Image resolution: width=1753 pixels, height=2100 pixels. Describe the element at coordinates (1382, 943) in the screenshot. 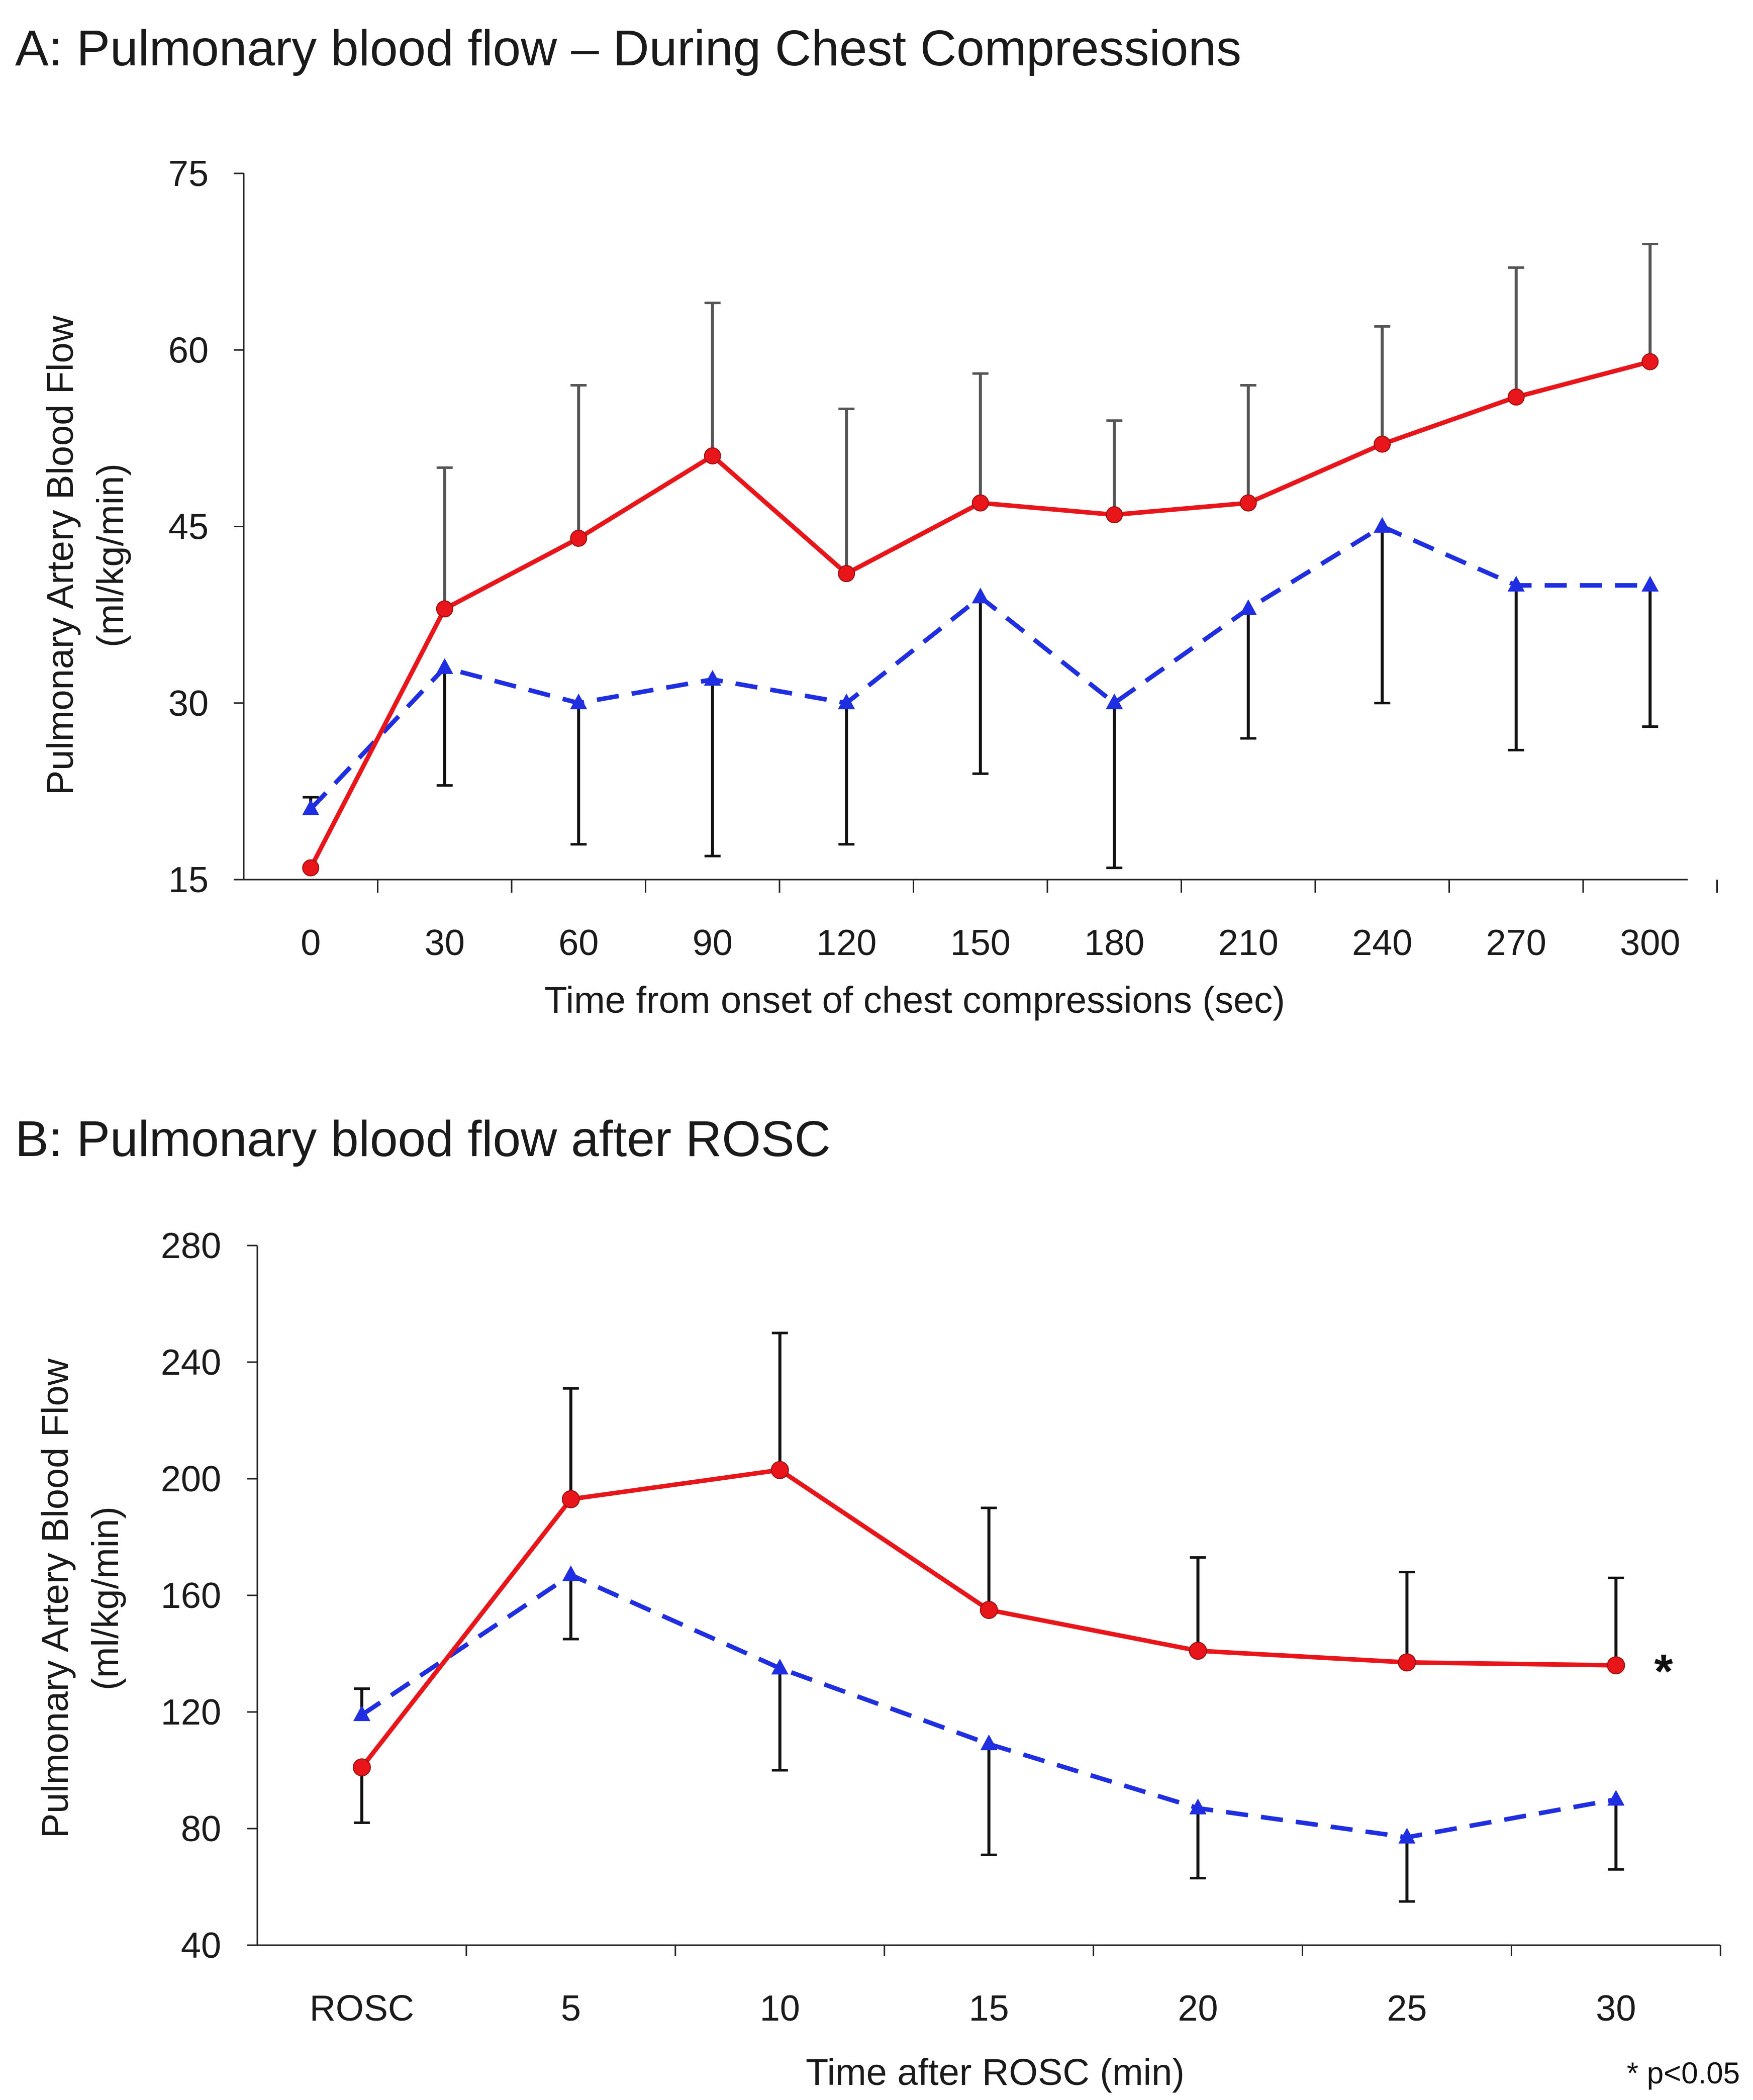

I see `panel-a-x-tick-label: 240` at that location.